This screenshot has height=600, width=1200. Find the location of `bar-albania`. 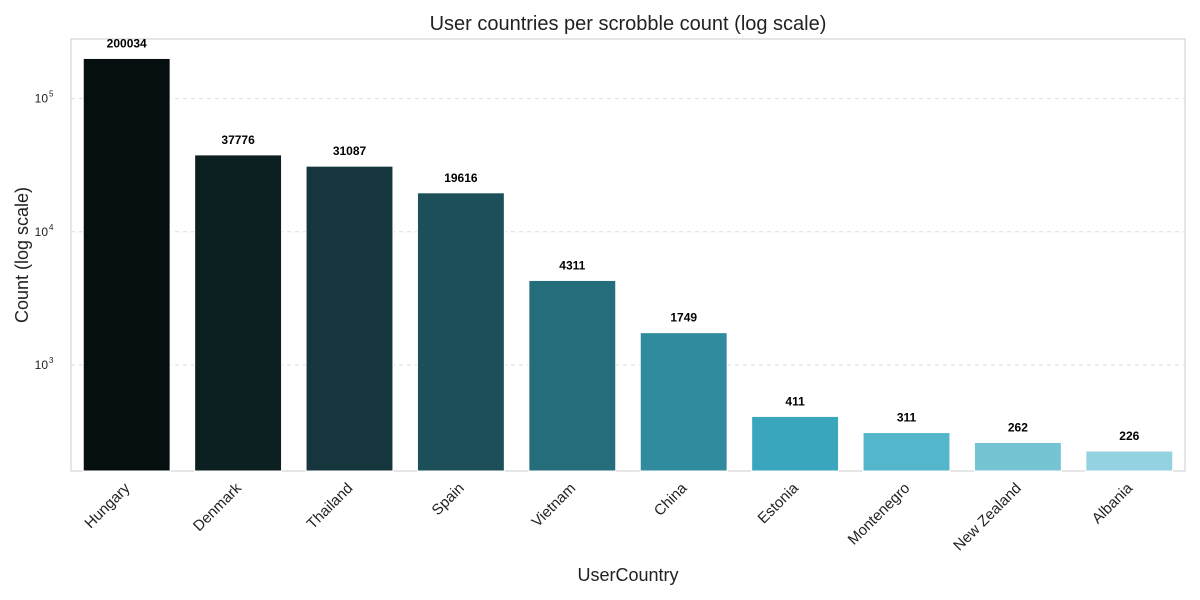

bar-albania is located at coordinates (1129, 461).